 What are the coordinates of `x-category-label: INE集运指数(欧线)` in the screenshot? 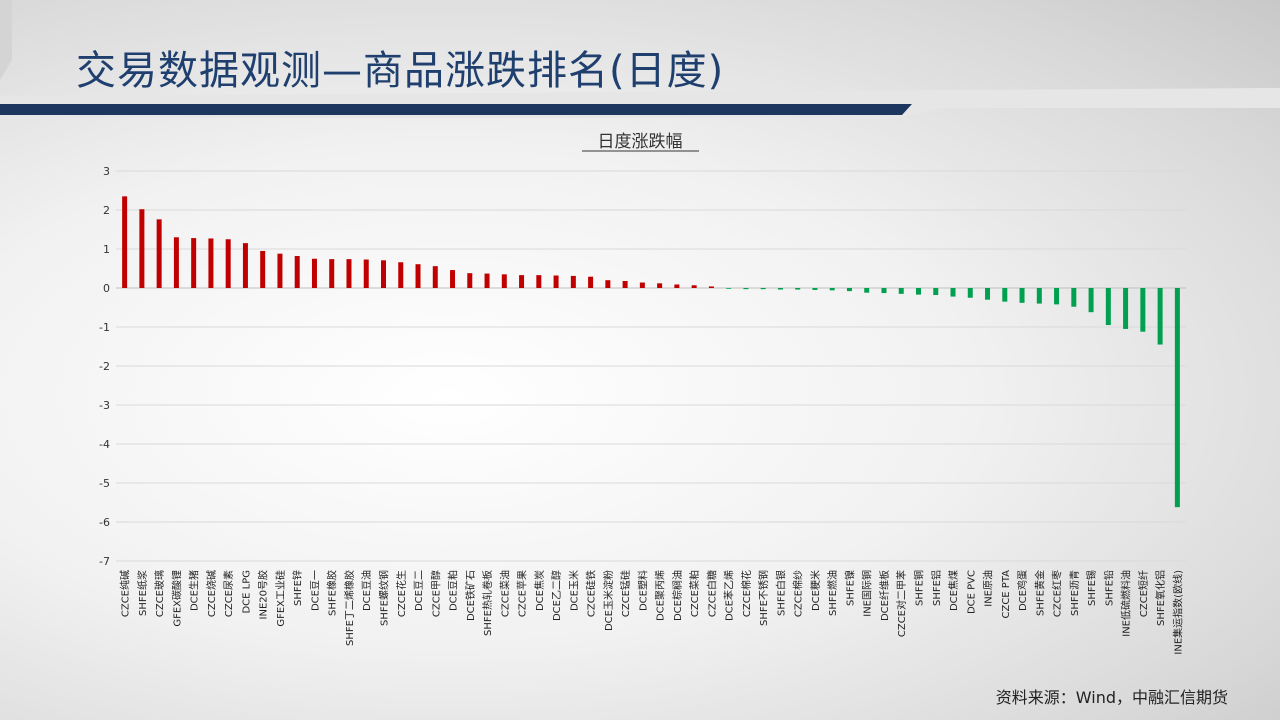 It's located at (1177, 612).